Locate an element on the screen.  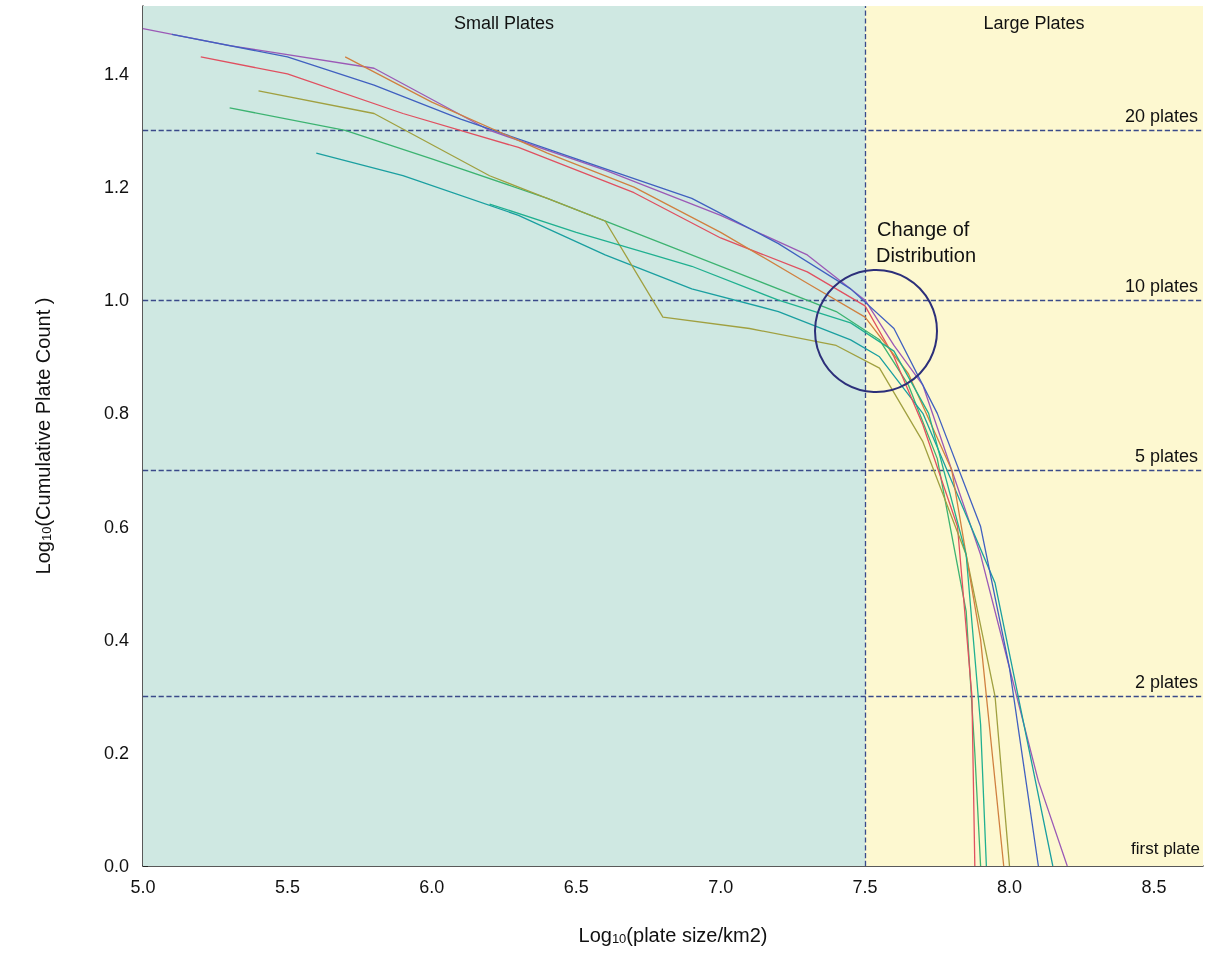
ref-line-label: 10 plates is located at coordinates (1161, 286).